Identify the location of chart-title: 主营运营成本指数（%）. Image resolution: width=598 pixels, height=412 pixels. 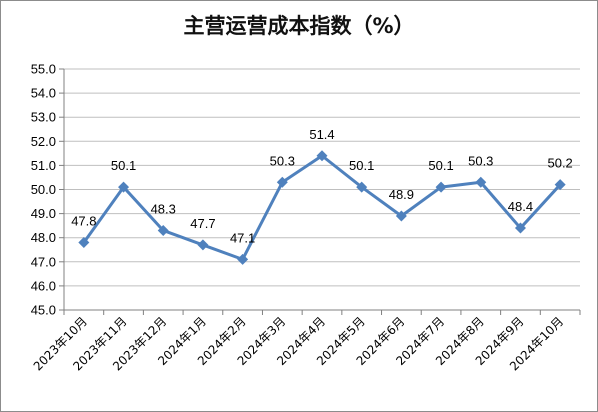
(299, 26).